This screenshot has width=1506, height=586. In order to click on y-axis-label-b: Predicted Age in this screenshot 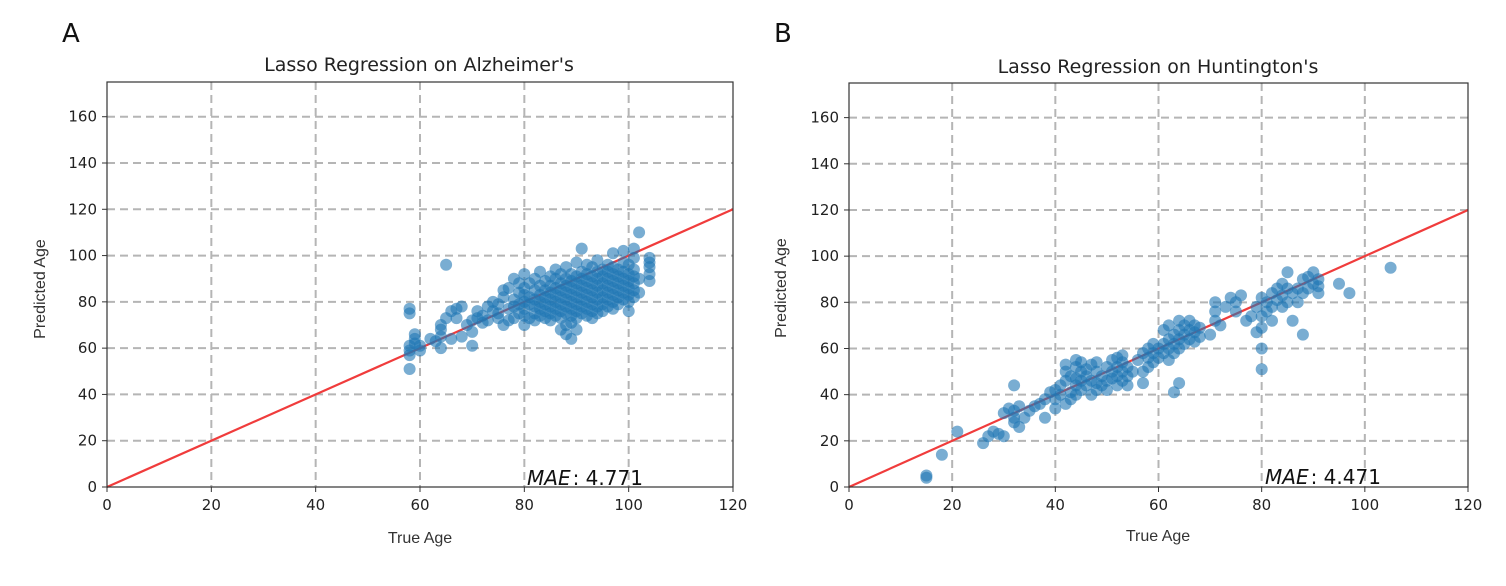, I will do `click(781, 288)`.